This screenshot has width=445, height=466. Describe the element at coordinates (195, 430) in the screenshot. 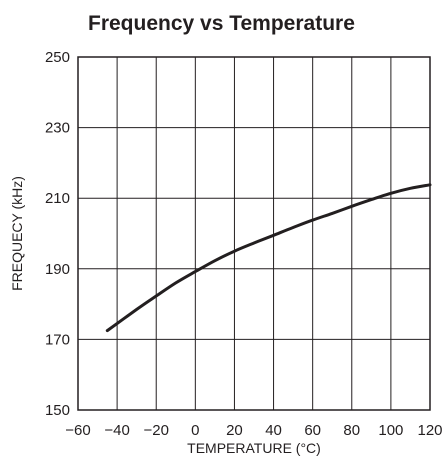

I see `x-tick-label: 0` at that location.